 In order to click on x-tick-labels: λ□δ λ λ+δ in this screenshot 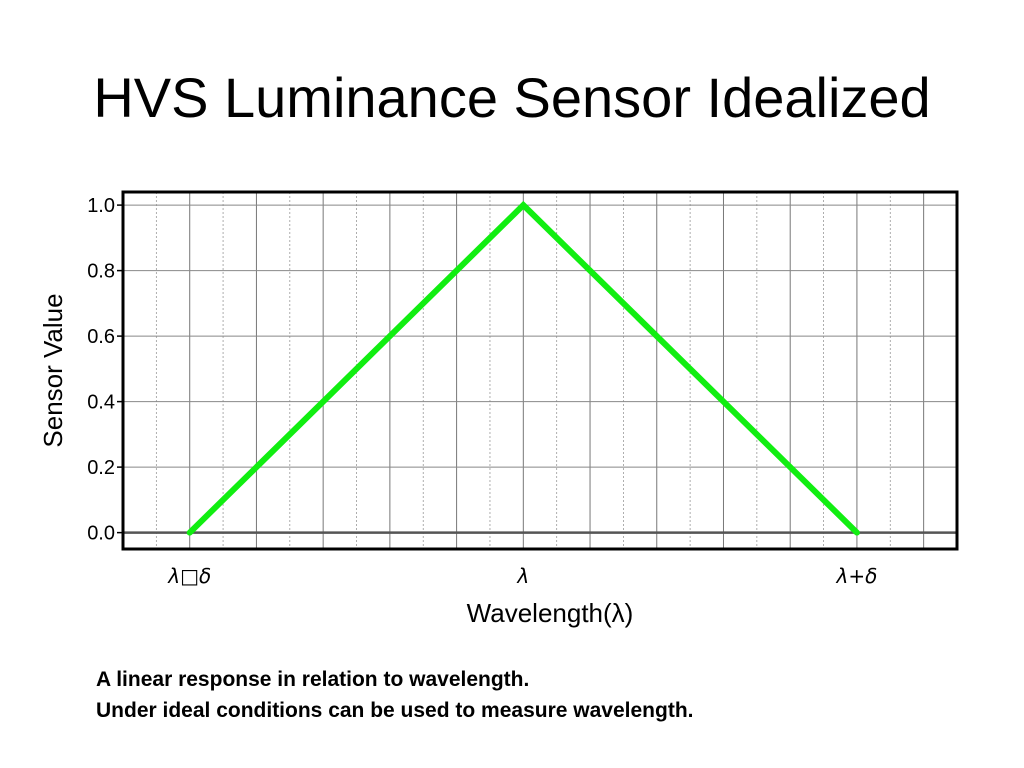, I will do `click(522, 576)`.